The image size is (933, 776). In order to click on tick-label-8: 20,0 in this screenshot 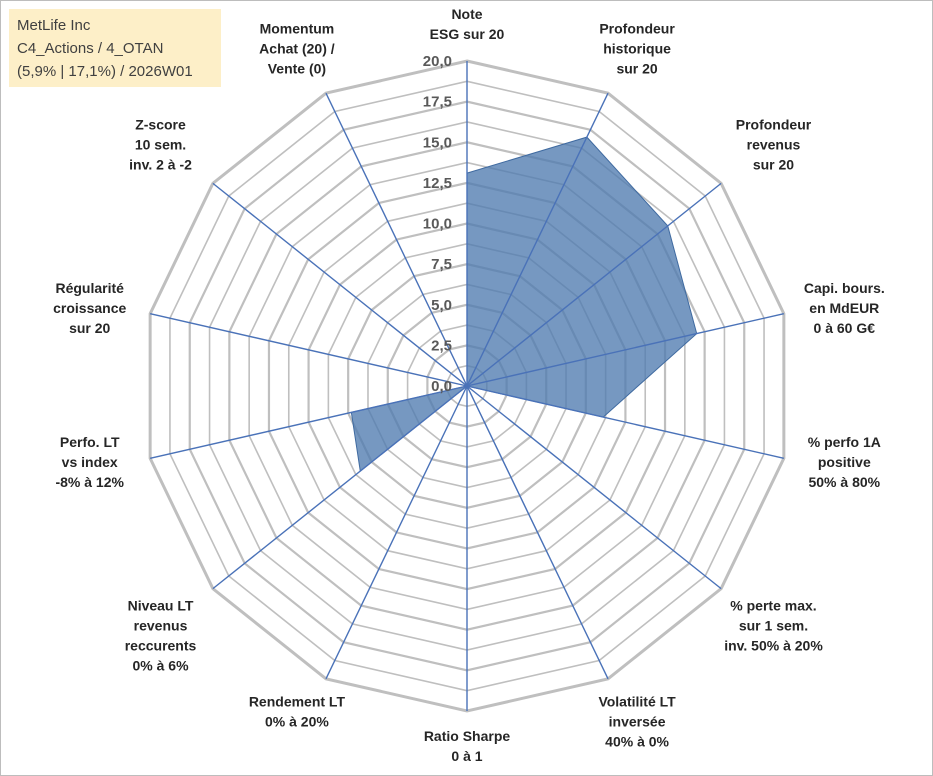, I will do `click(437, 61)`.